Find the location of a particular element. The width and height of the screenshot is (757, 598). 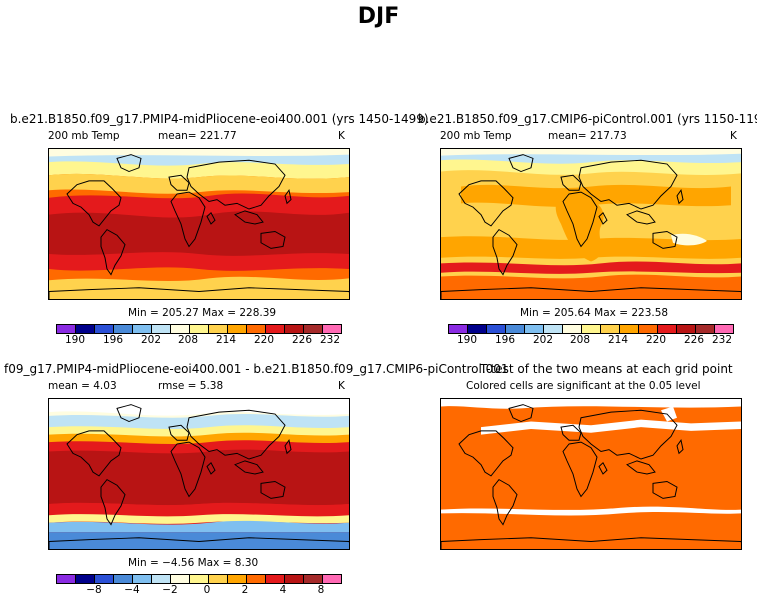

colorbar-ticks: −8 −4 −2 0 2 4 8 is located at coordinates (198, 591).